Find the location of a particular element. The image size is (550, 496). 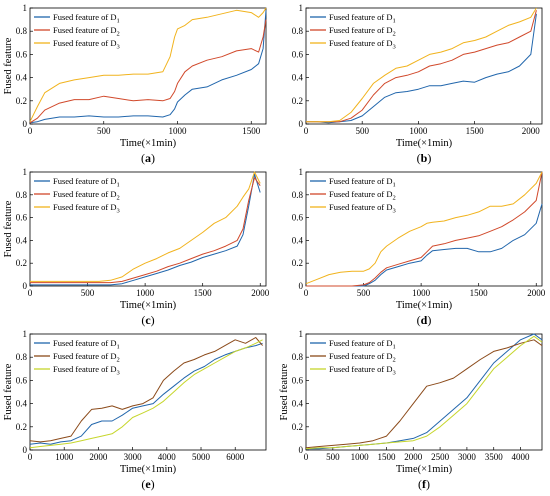

x-tick-label: 3500 is located at coordinates (494, 457).